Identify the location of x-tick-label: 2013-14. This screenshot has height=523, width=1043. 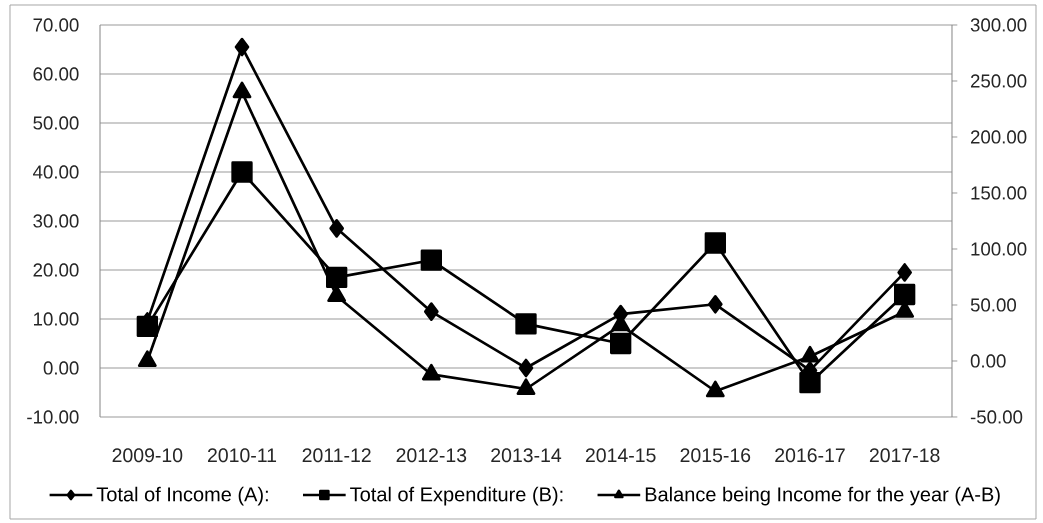
(526, 455).